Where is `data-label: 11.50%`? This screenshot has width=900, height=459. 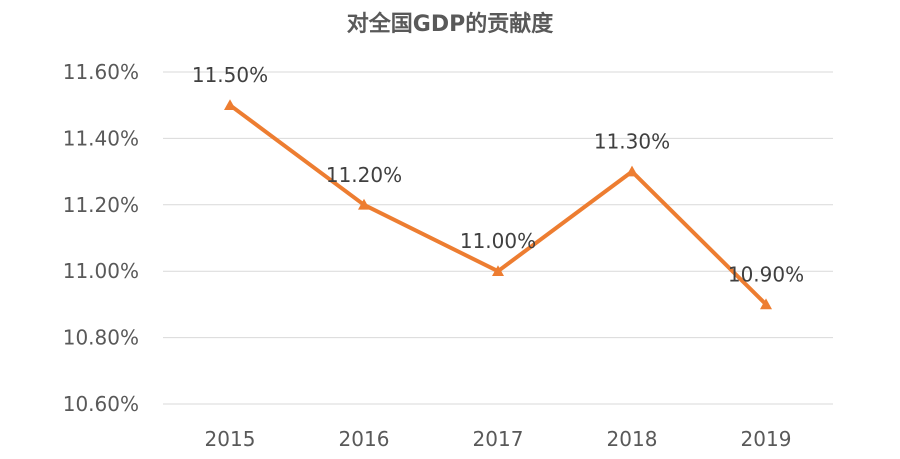 data-label: 11.50% is located at coordinates (230, 75).